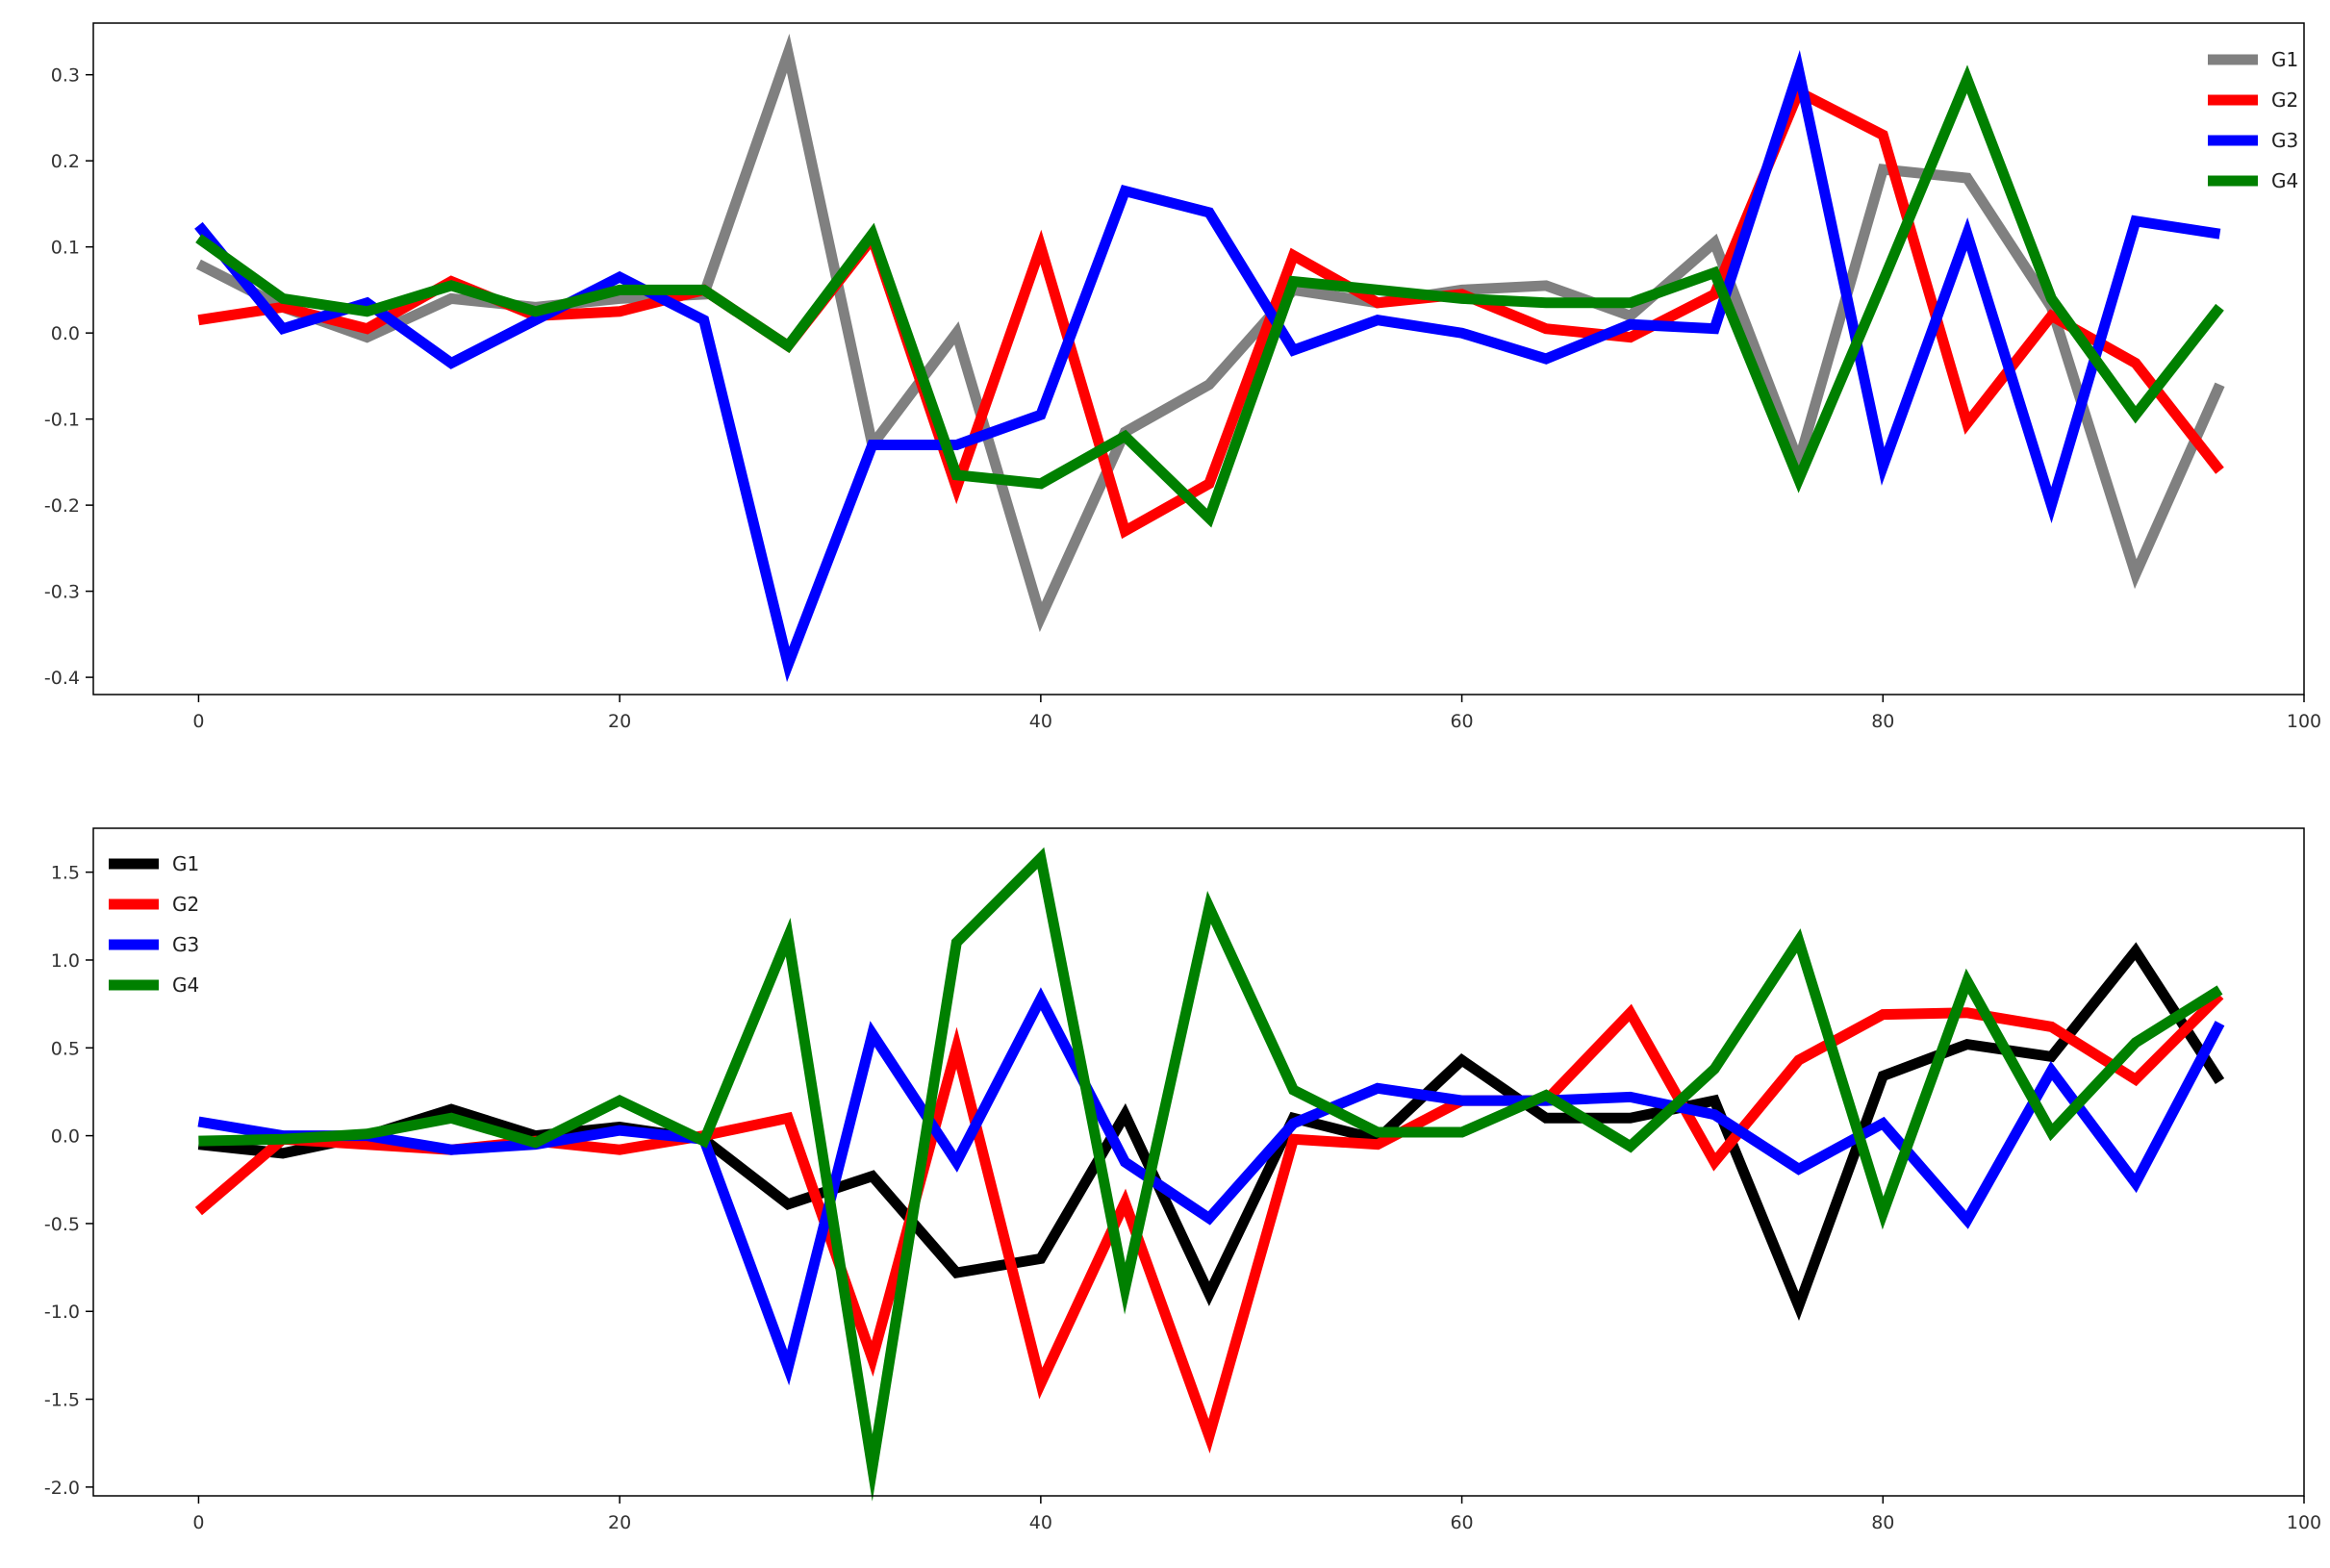  I want to click on y-tick-label: -0.4, so click(62, 678).